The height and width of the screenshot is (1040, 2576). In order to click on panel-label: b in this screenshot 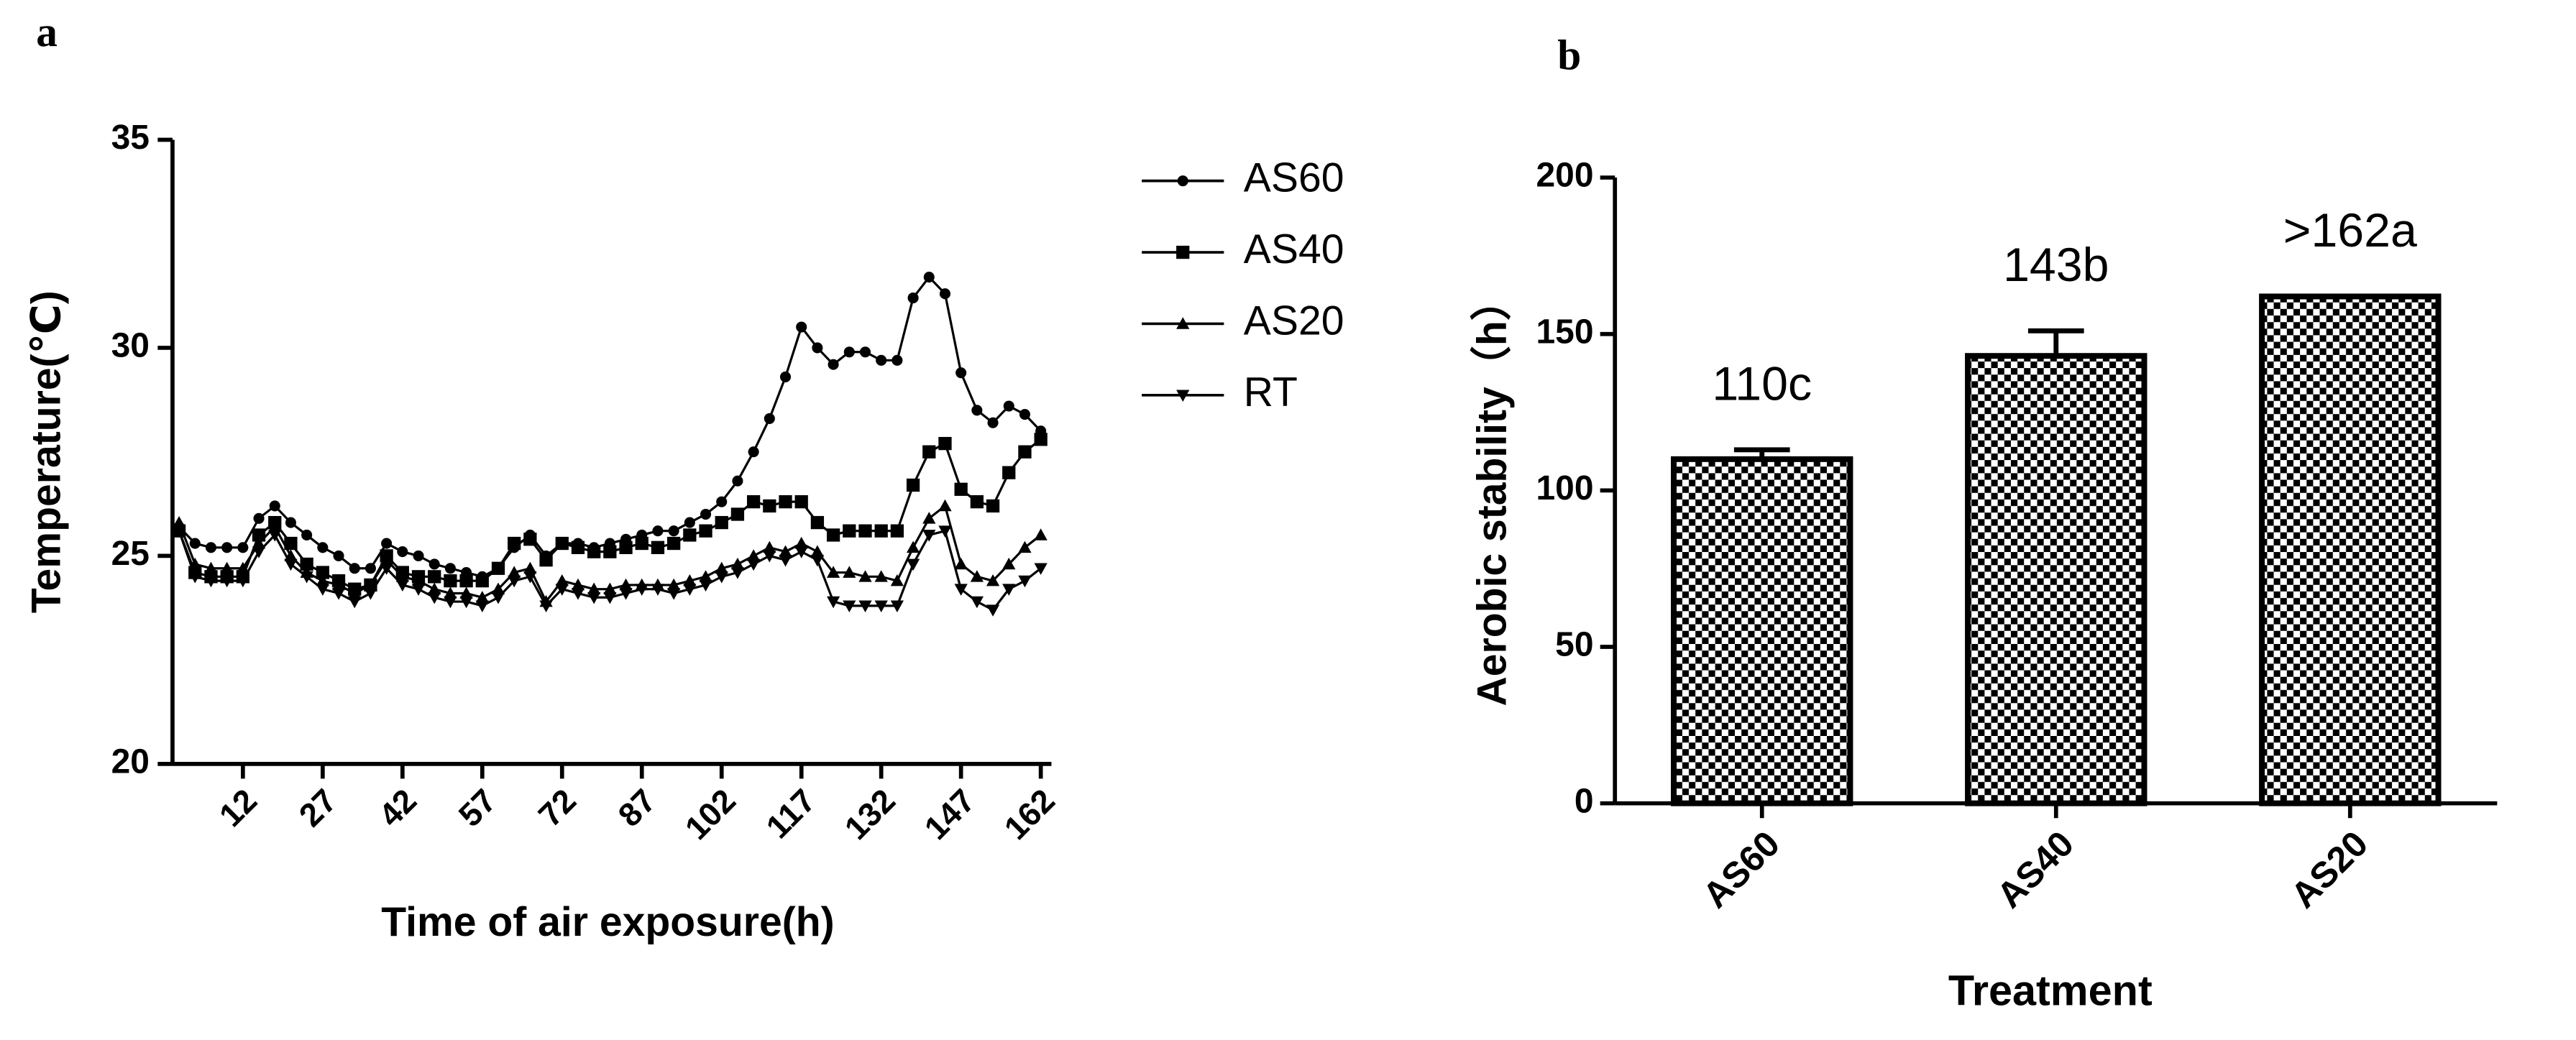, I will do `click(1569, 54)`.